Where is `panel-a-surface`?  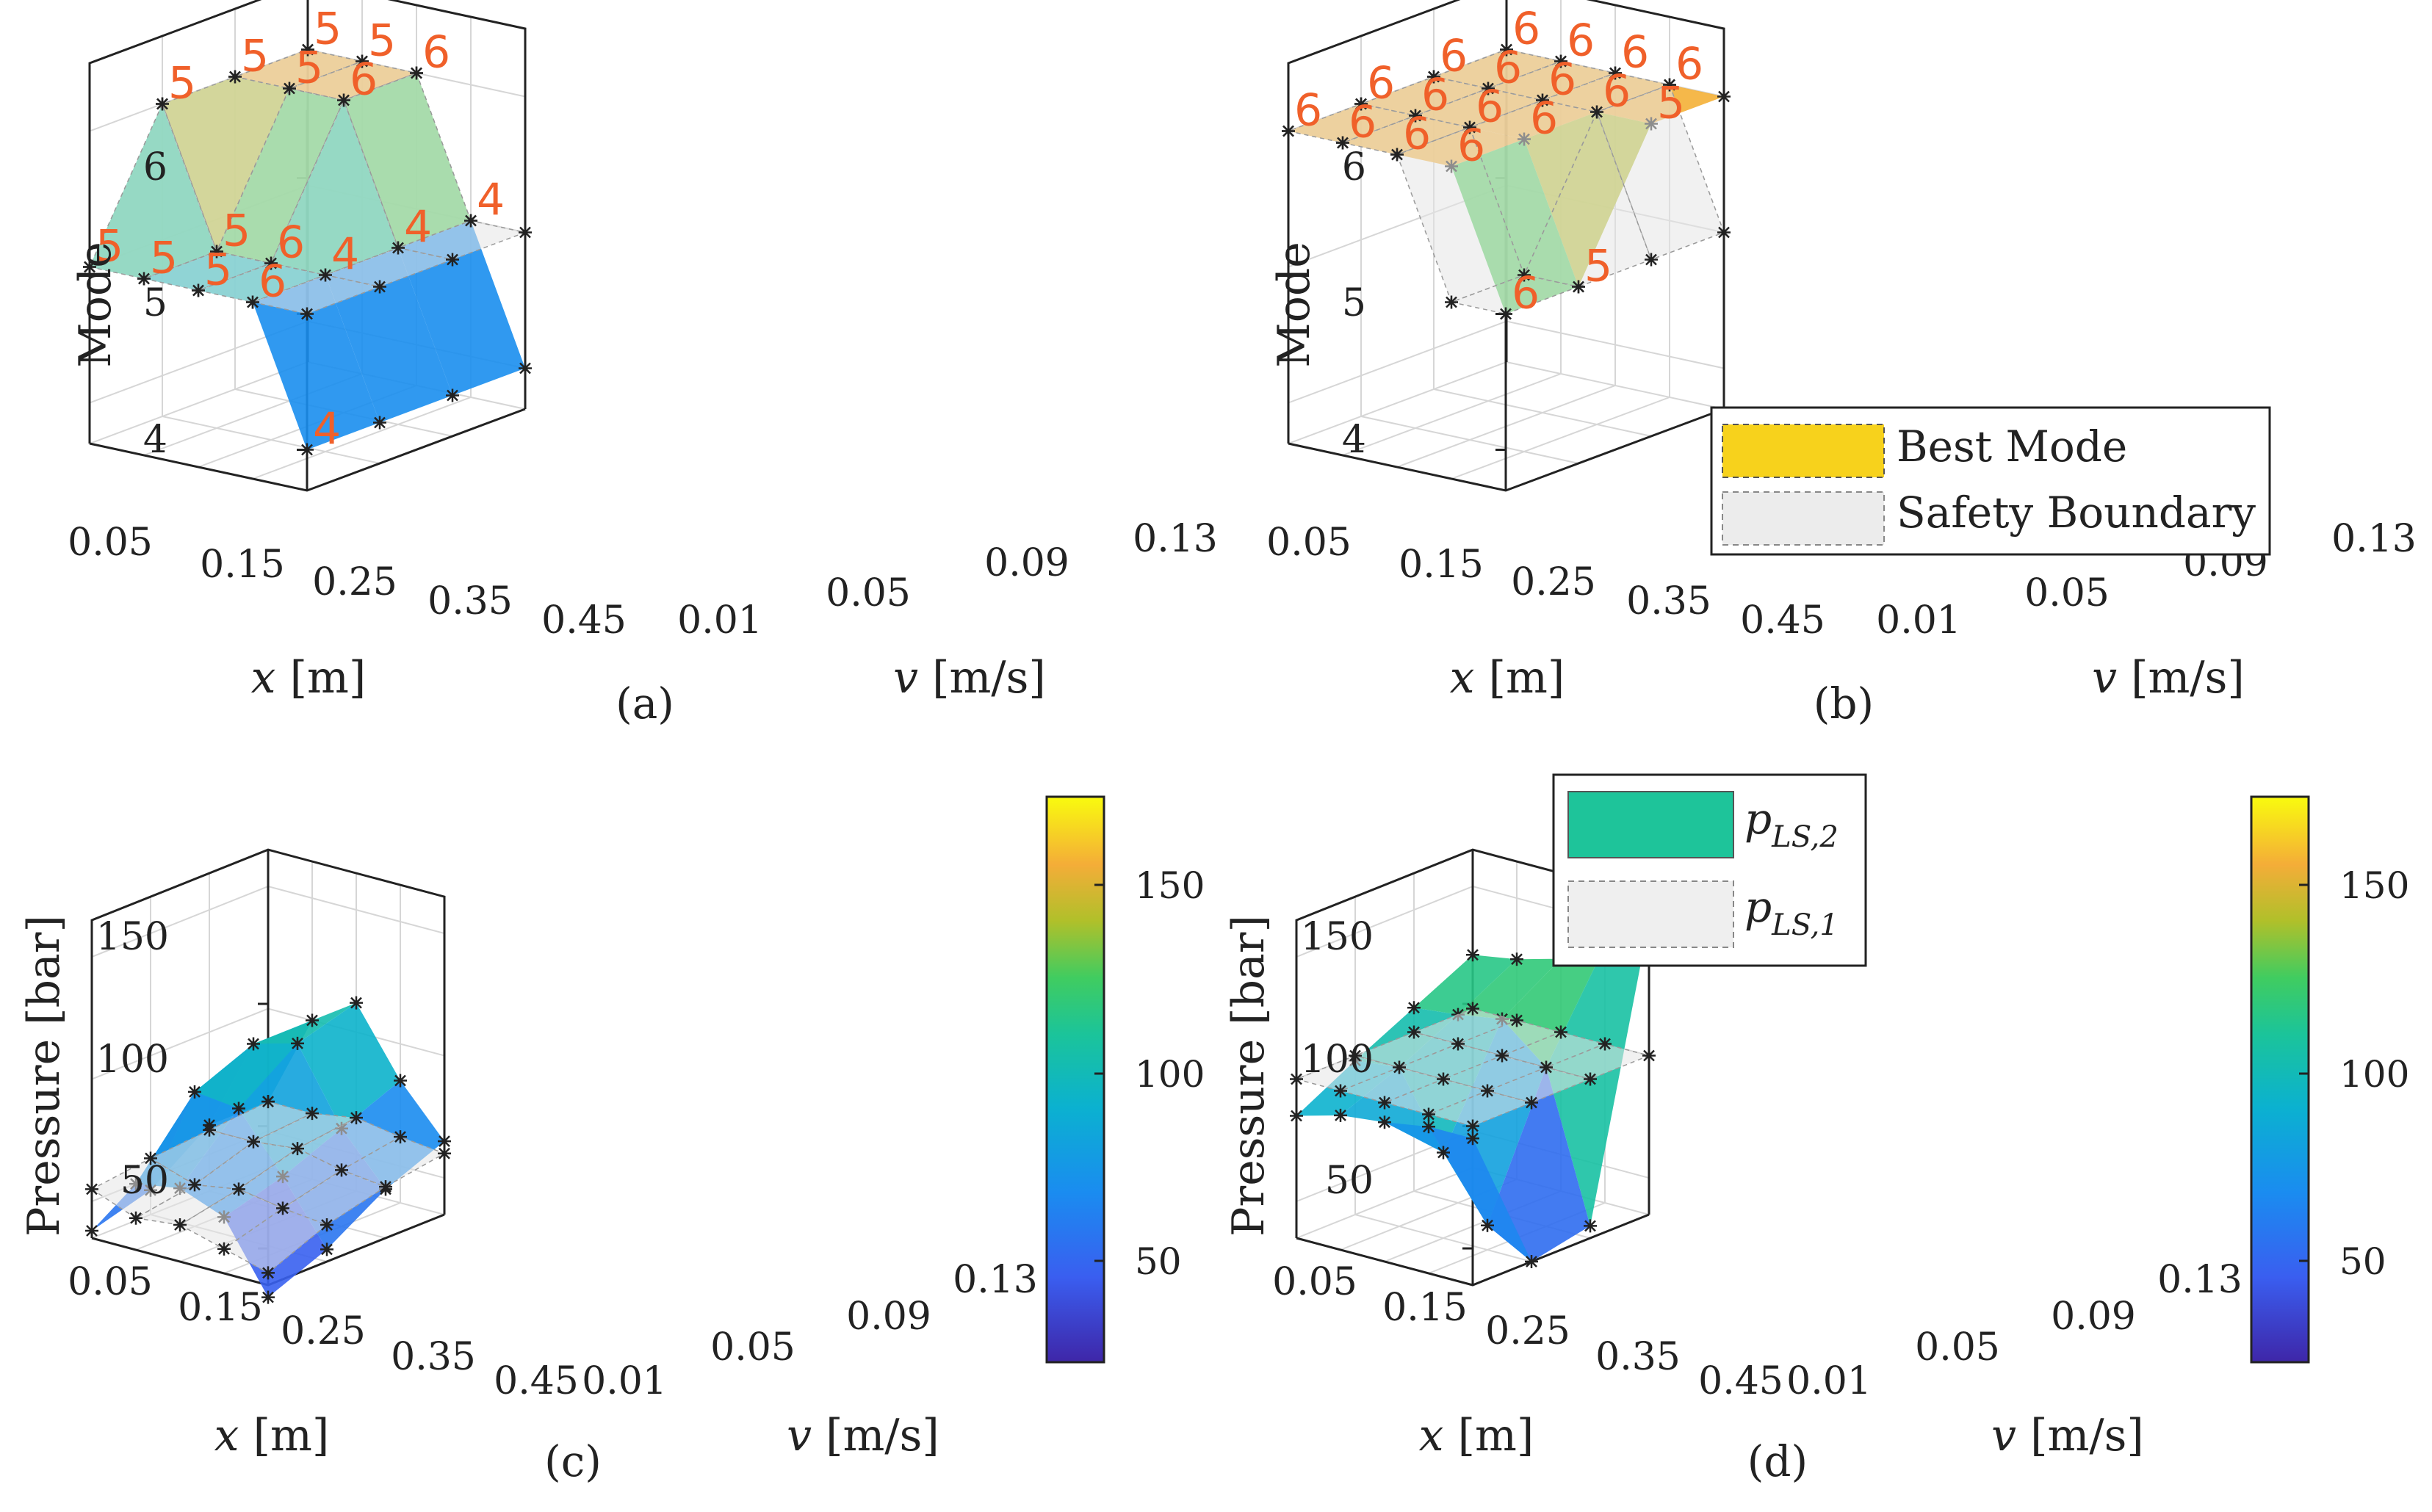
panel-a-surface is located at coordinates (307, 250).